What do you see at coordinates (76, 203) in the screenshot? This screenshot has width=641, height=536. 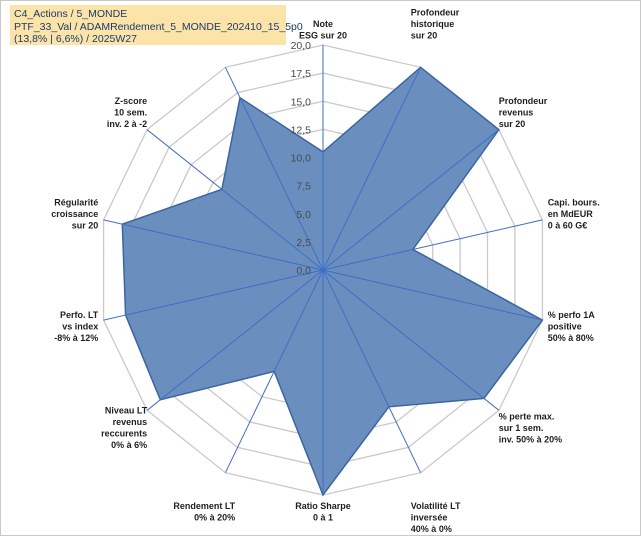 I see `axis-label: Régularité` at bounding box center [76, 203].